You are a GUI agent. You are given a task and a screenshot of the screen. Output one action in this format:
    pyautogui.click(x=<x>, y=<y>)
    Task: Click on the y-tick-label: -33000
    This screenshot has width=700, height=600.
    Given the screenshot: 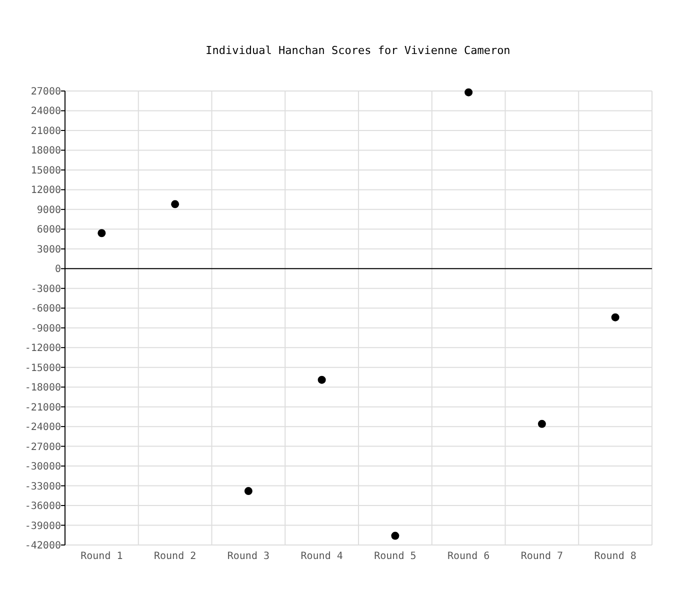 What is the action you would take?
    pyautogui.click(x=42, y=486)
    